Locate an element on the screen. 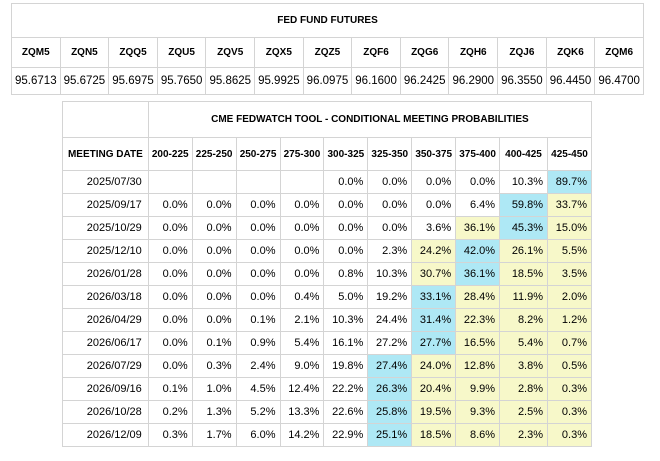 Image resolution: width=660 pixels, height=461 pixels. futures-code: ZQU5 is located at coordinates (181, 52).